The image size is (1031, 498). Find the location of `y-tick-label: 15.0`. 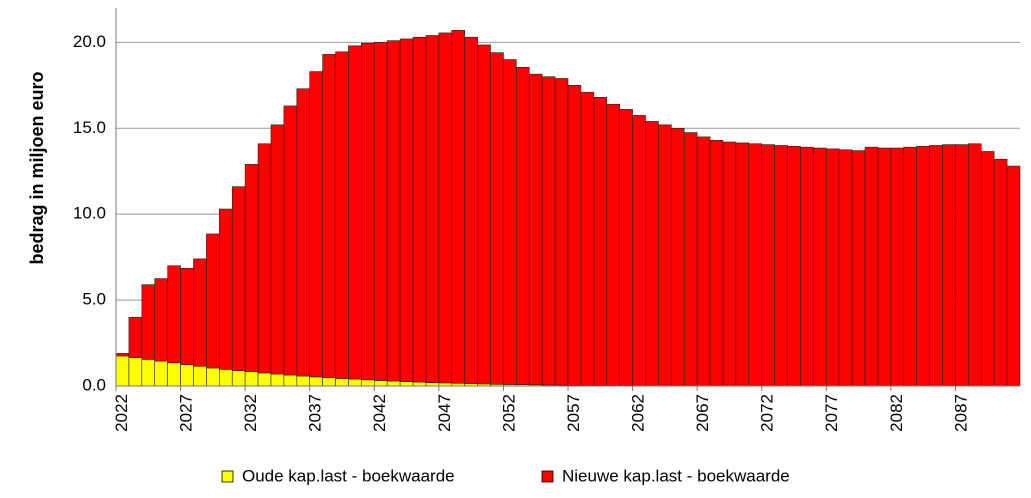

y-tick-label: 15.0 is located at coordinates (89, 127).